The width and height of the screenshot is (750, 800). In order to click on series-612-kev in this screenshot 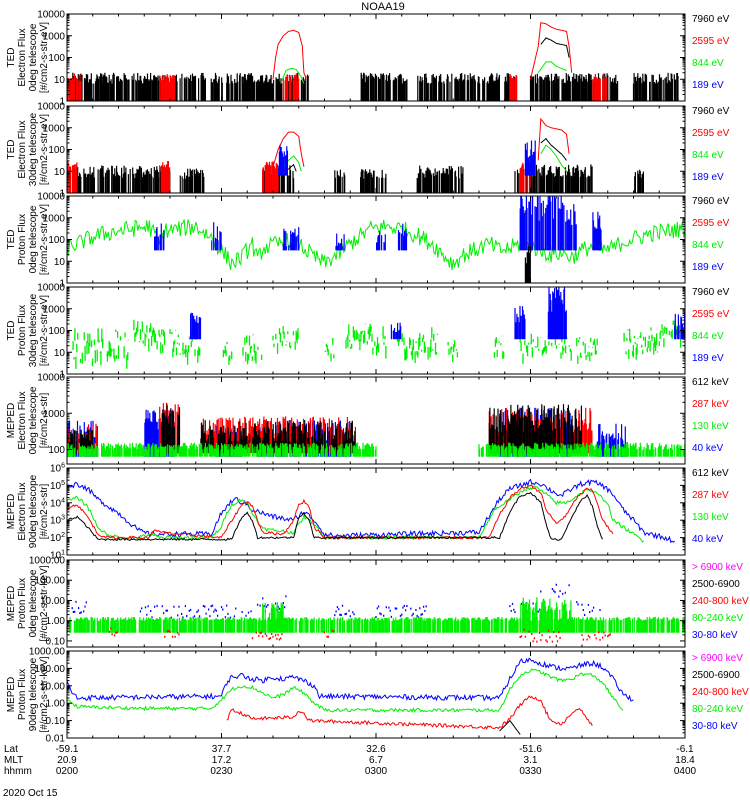, I will do `click(335, 516)`.